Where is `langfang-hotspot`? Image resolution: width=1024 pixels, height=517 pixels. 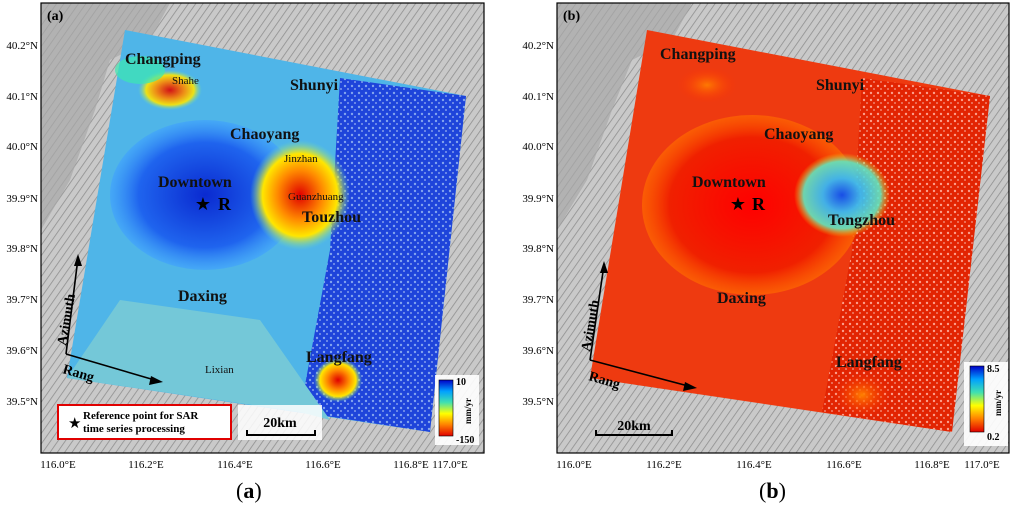
langfang-hotspot is located at coordinates (338, 380).